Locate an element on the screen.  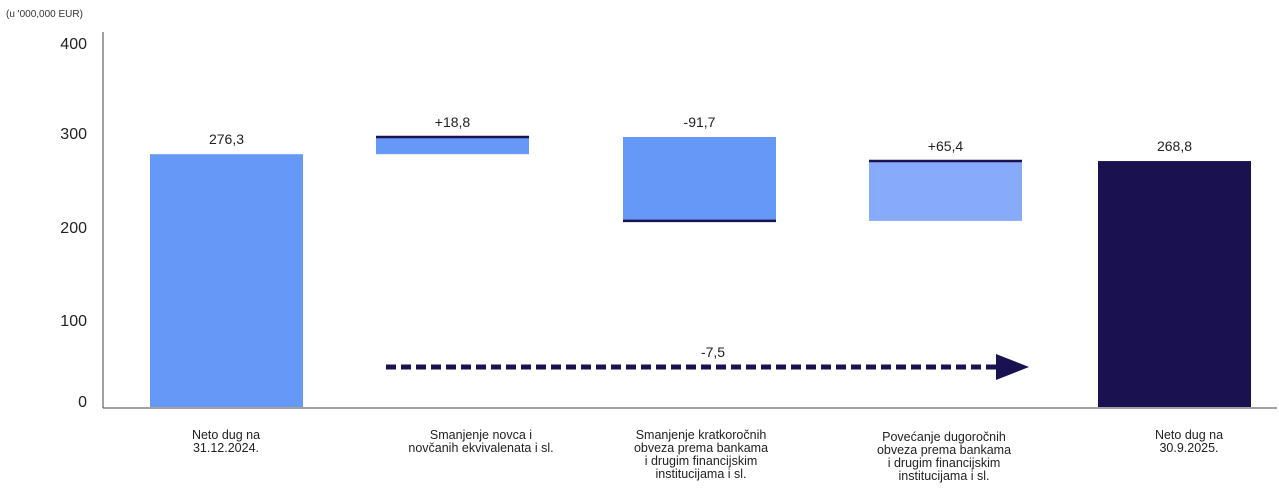
data-label-3: -91,7 is located at coordinates (700, 122).